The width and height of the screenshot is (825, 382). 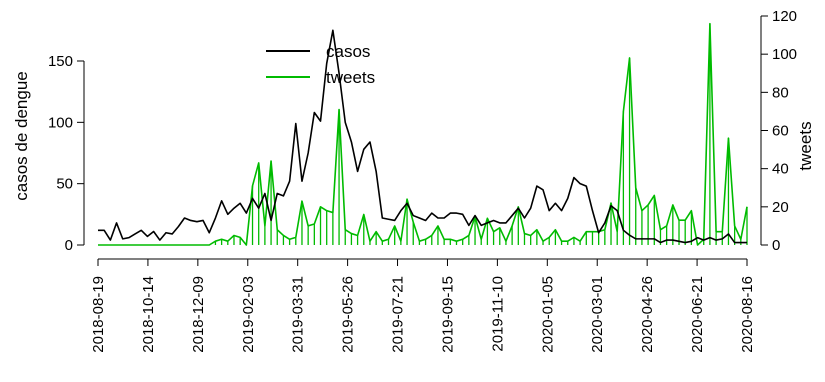 What do you see at coordinates (497, 314) in the screenshot?
I see `x-axis-tick-label: 2019-11-10` at bounding box center [497, 314].